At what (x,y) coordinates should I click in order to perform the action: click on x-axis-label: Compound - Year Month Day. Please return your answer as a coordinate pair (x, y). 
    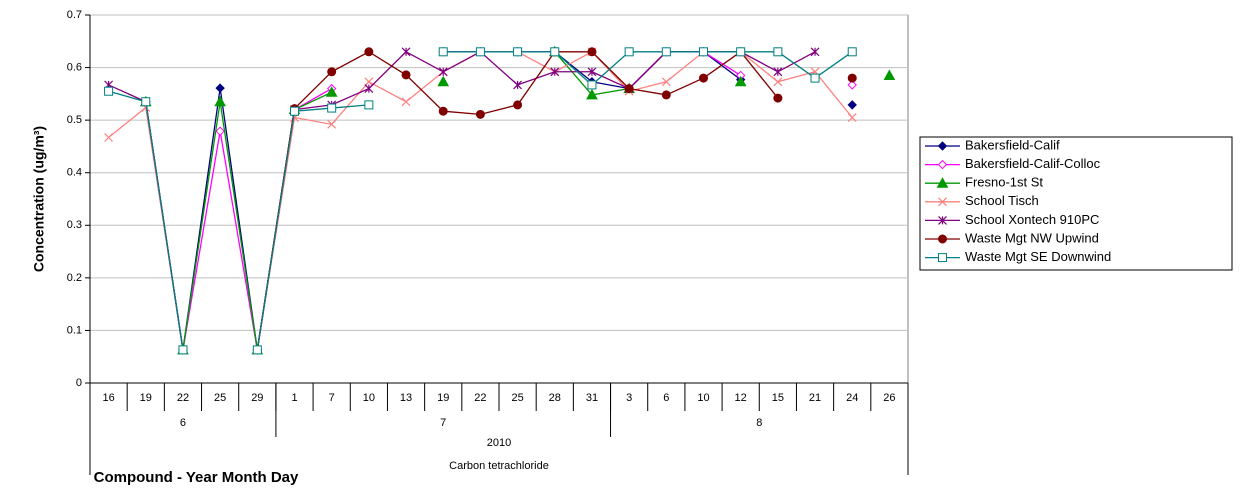
    Looking at the image, I should click on (196, 477).